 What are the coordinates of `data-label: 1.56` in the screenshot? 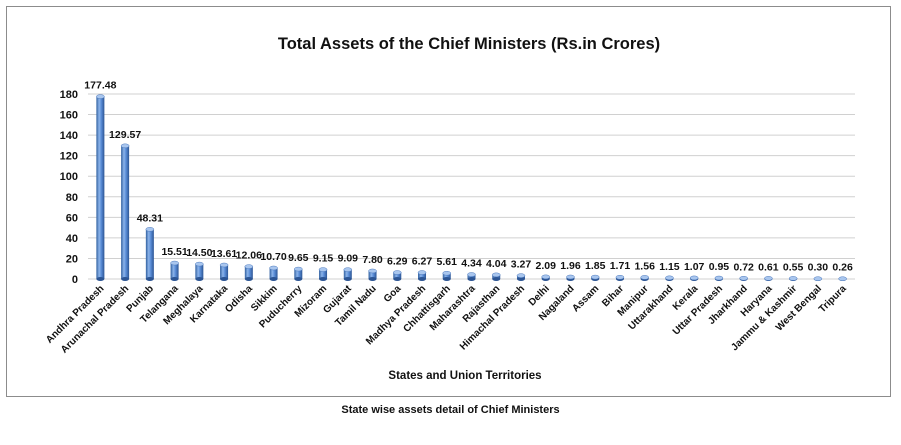 It's located at (644, 266).